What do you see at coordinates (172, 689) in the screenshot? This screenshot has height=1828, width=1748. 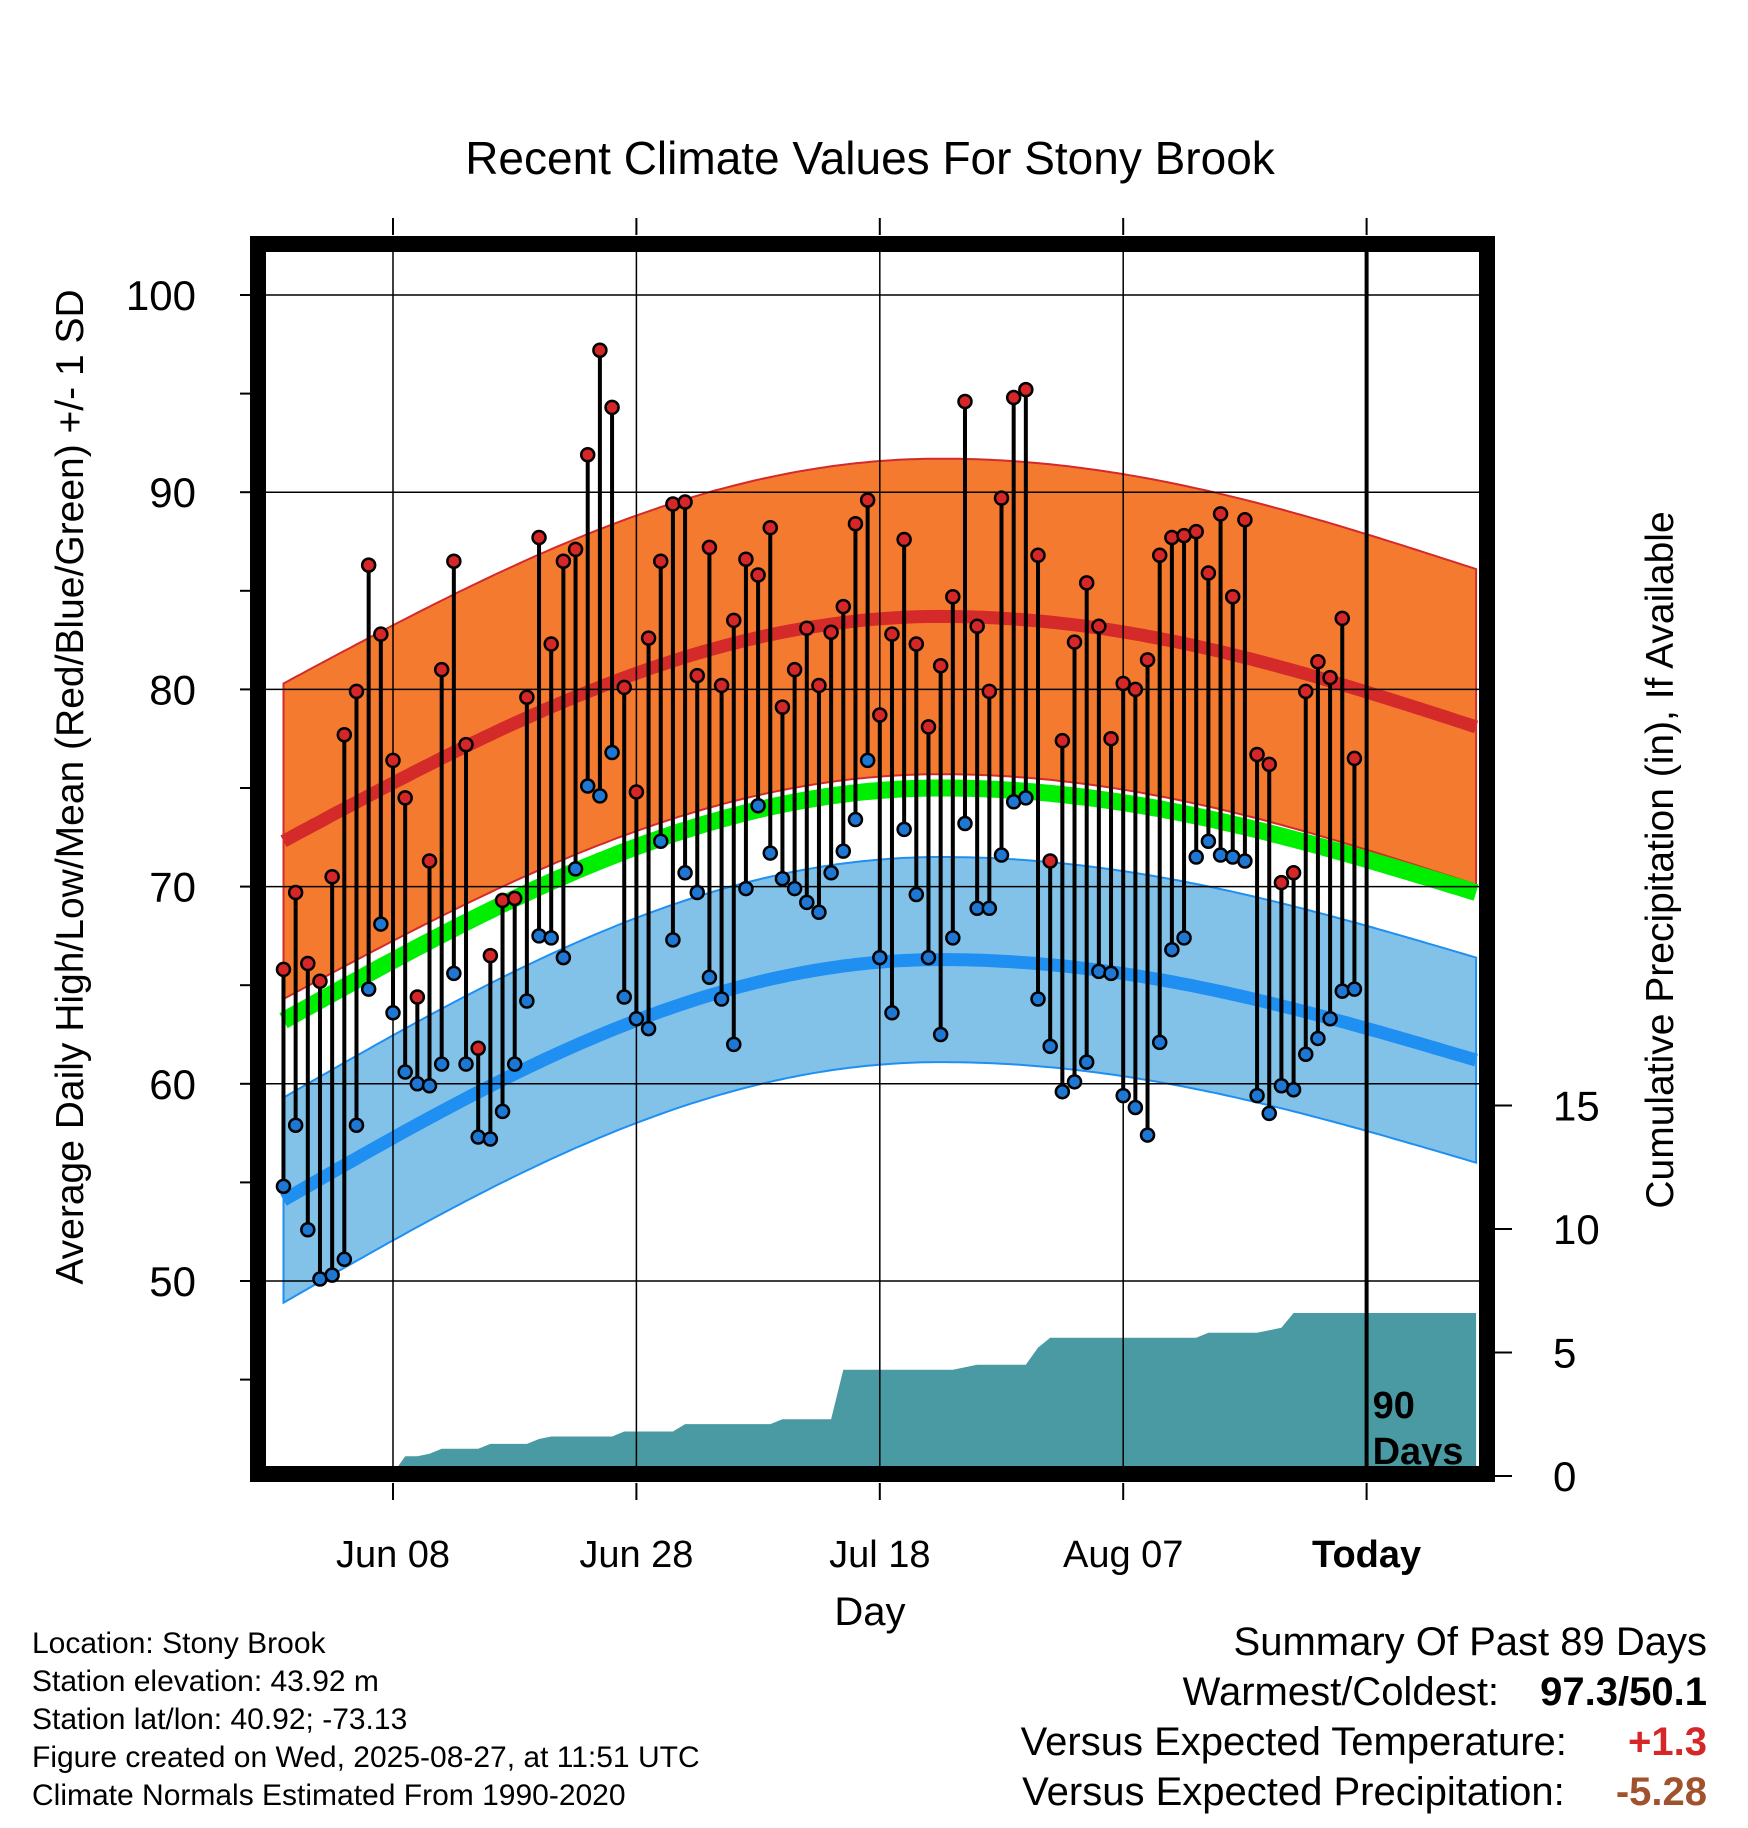 I see `y-tick-label: 80` at bounding box center [172, 689].